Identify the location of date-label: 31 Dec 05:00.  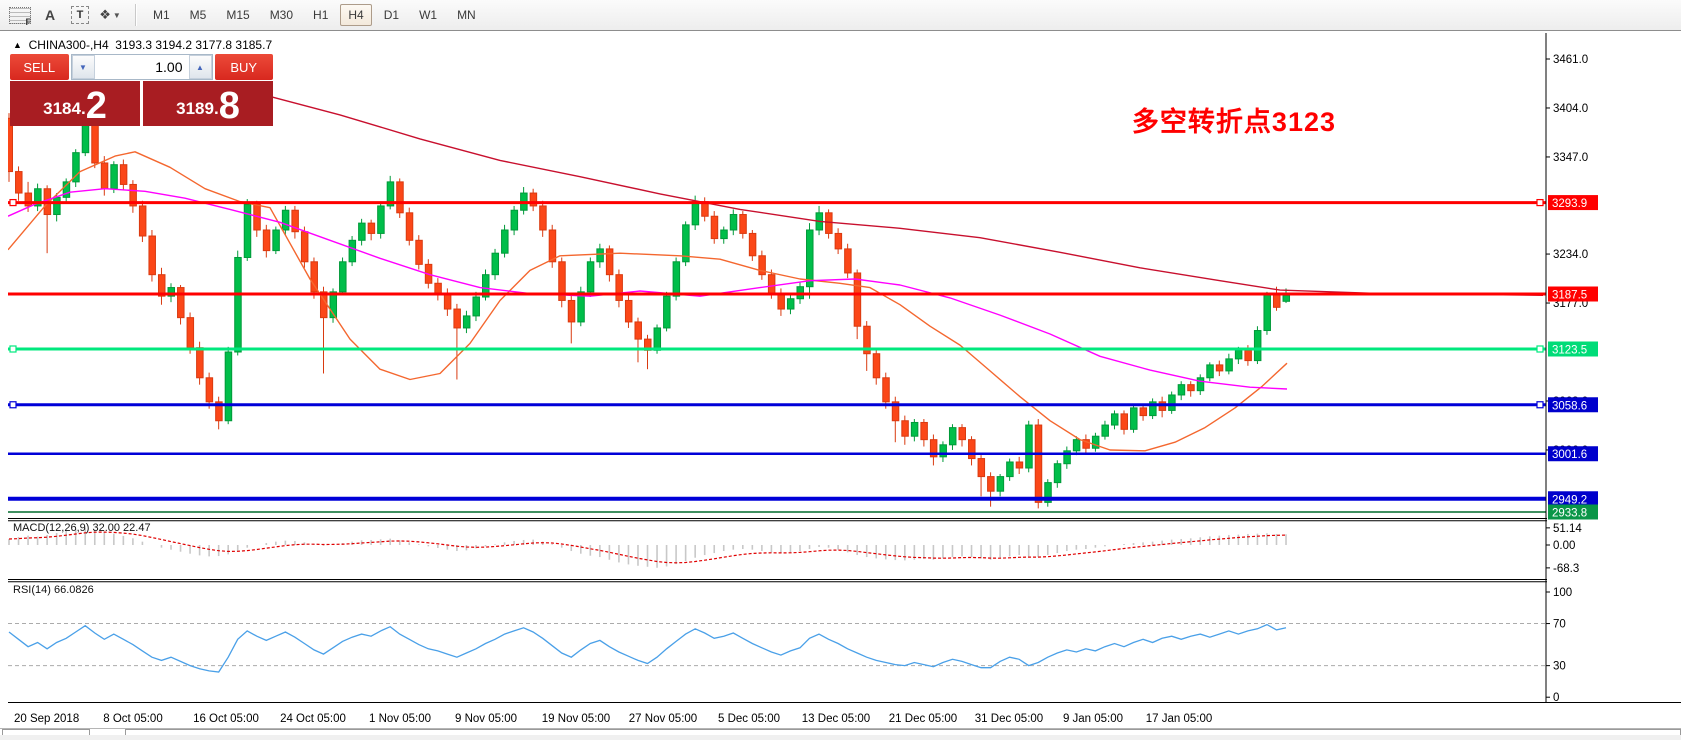
(1009, 719).